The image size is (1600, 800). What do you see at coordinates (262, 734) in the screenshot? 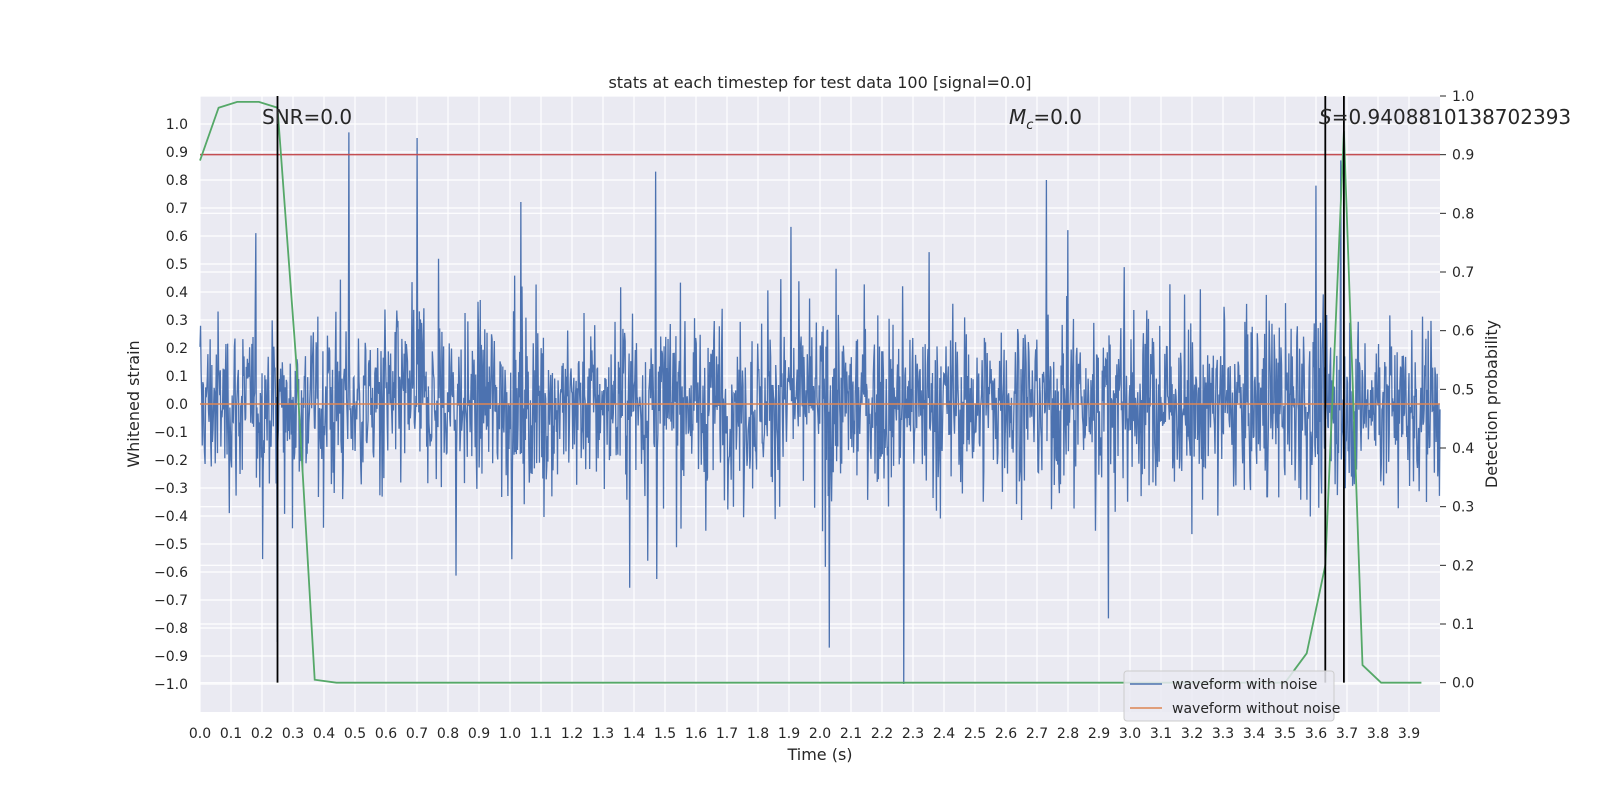
I see `x-tick-label: 0.2` at bounding box center [262, 734].